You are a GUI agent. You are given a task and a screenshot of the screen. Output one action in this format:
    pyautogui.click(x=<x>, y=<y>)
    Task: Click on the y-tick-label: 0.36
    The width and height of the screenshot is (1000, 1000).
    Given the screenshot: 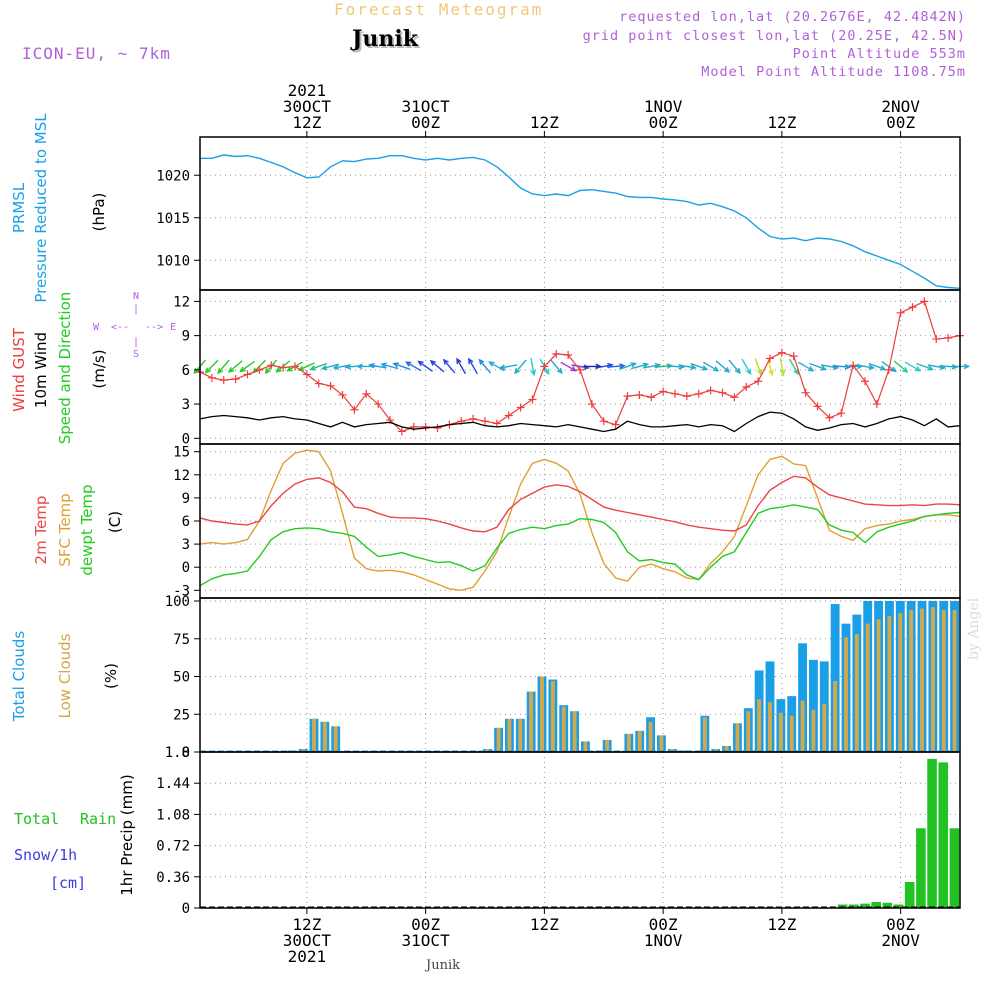 What is the action you would take?
    pyautogui.click(x=173, y=878)
    